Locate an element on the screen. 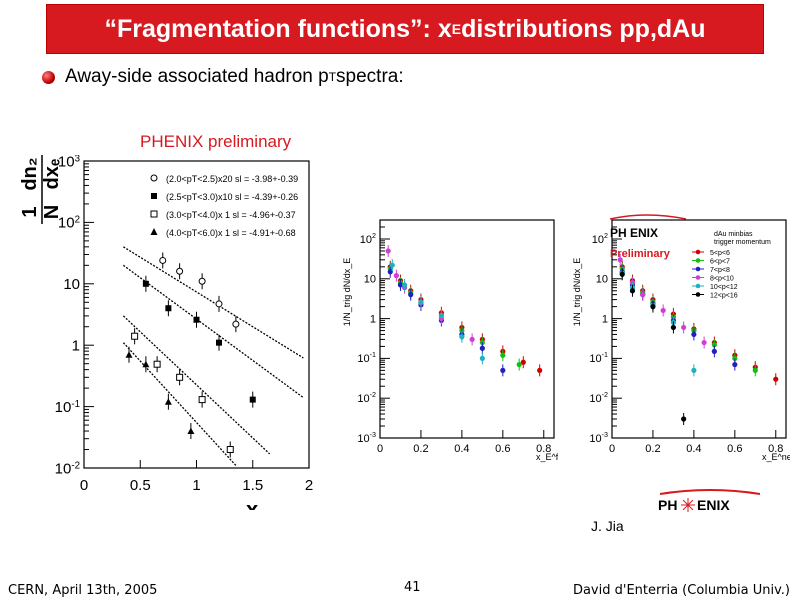 Image resolution: width=800 pixels, height=600 pixels. x-tick-label: 2 is located at coordinates (309, 485).